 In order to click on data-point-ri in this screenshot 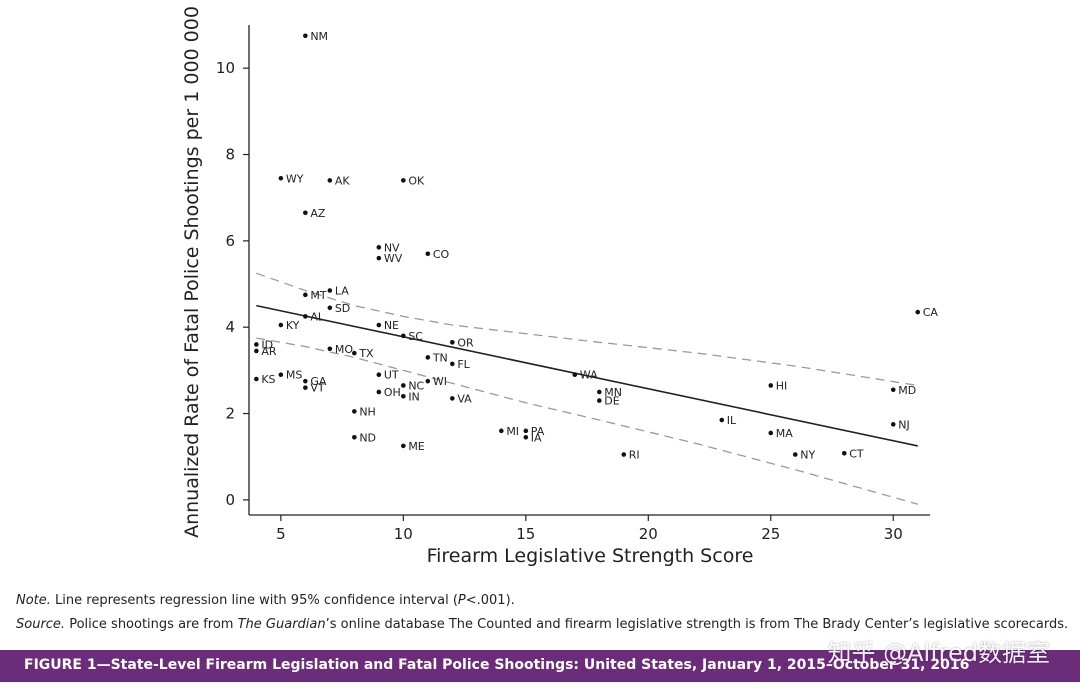, I will do `click(624, 454)`.